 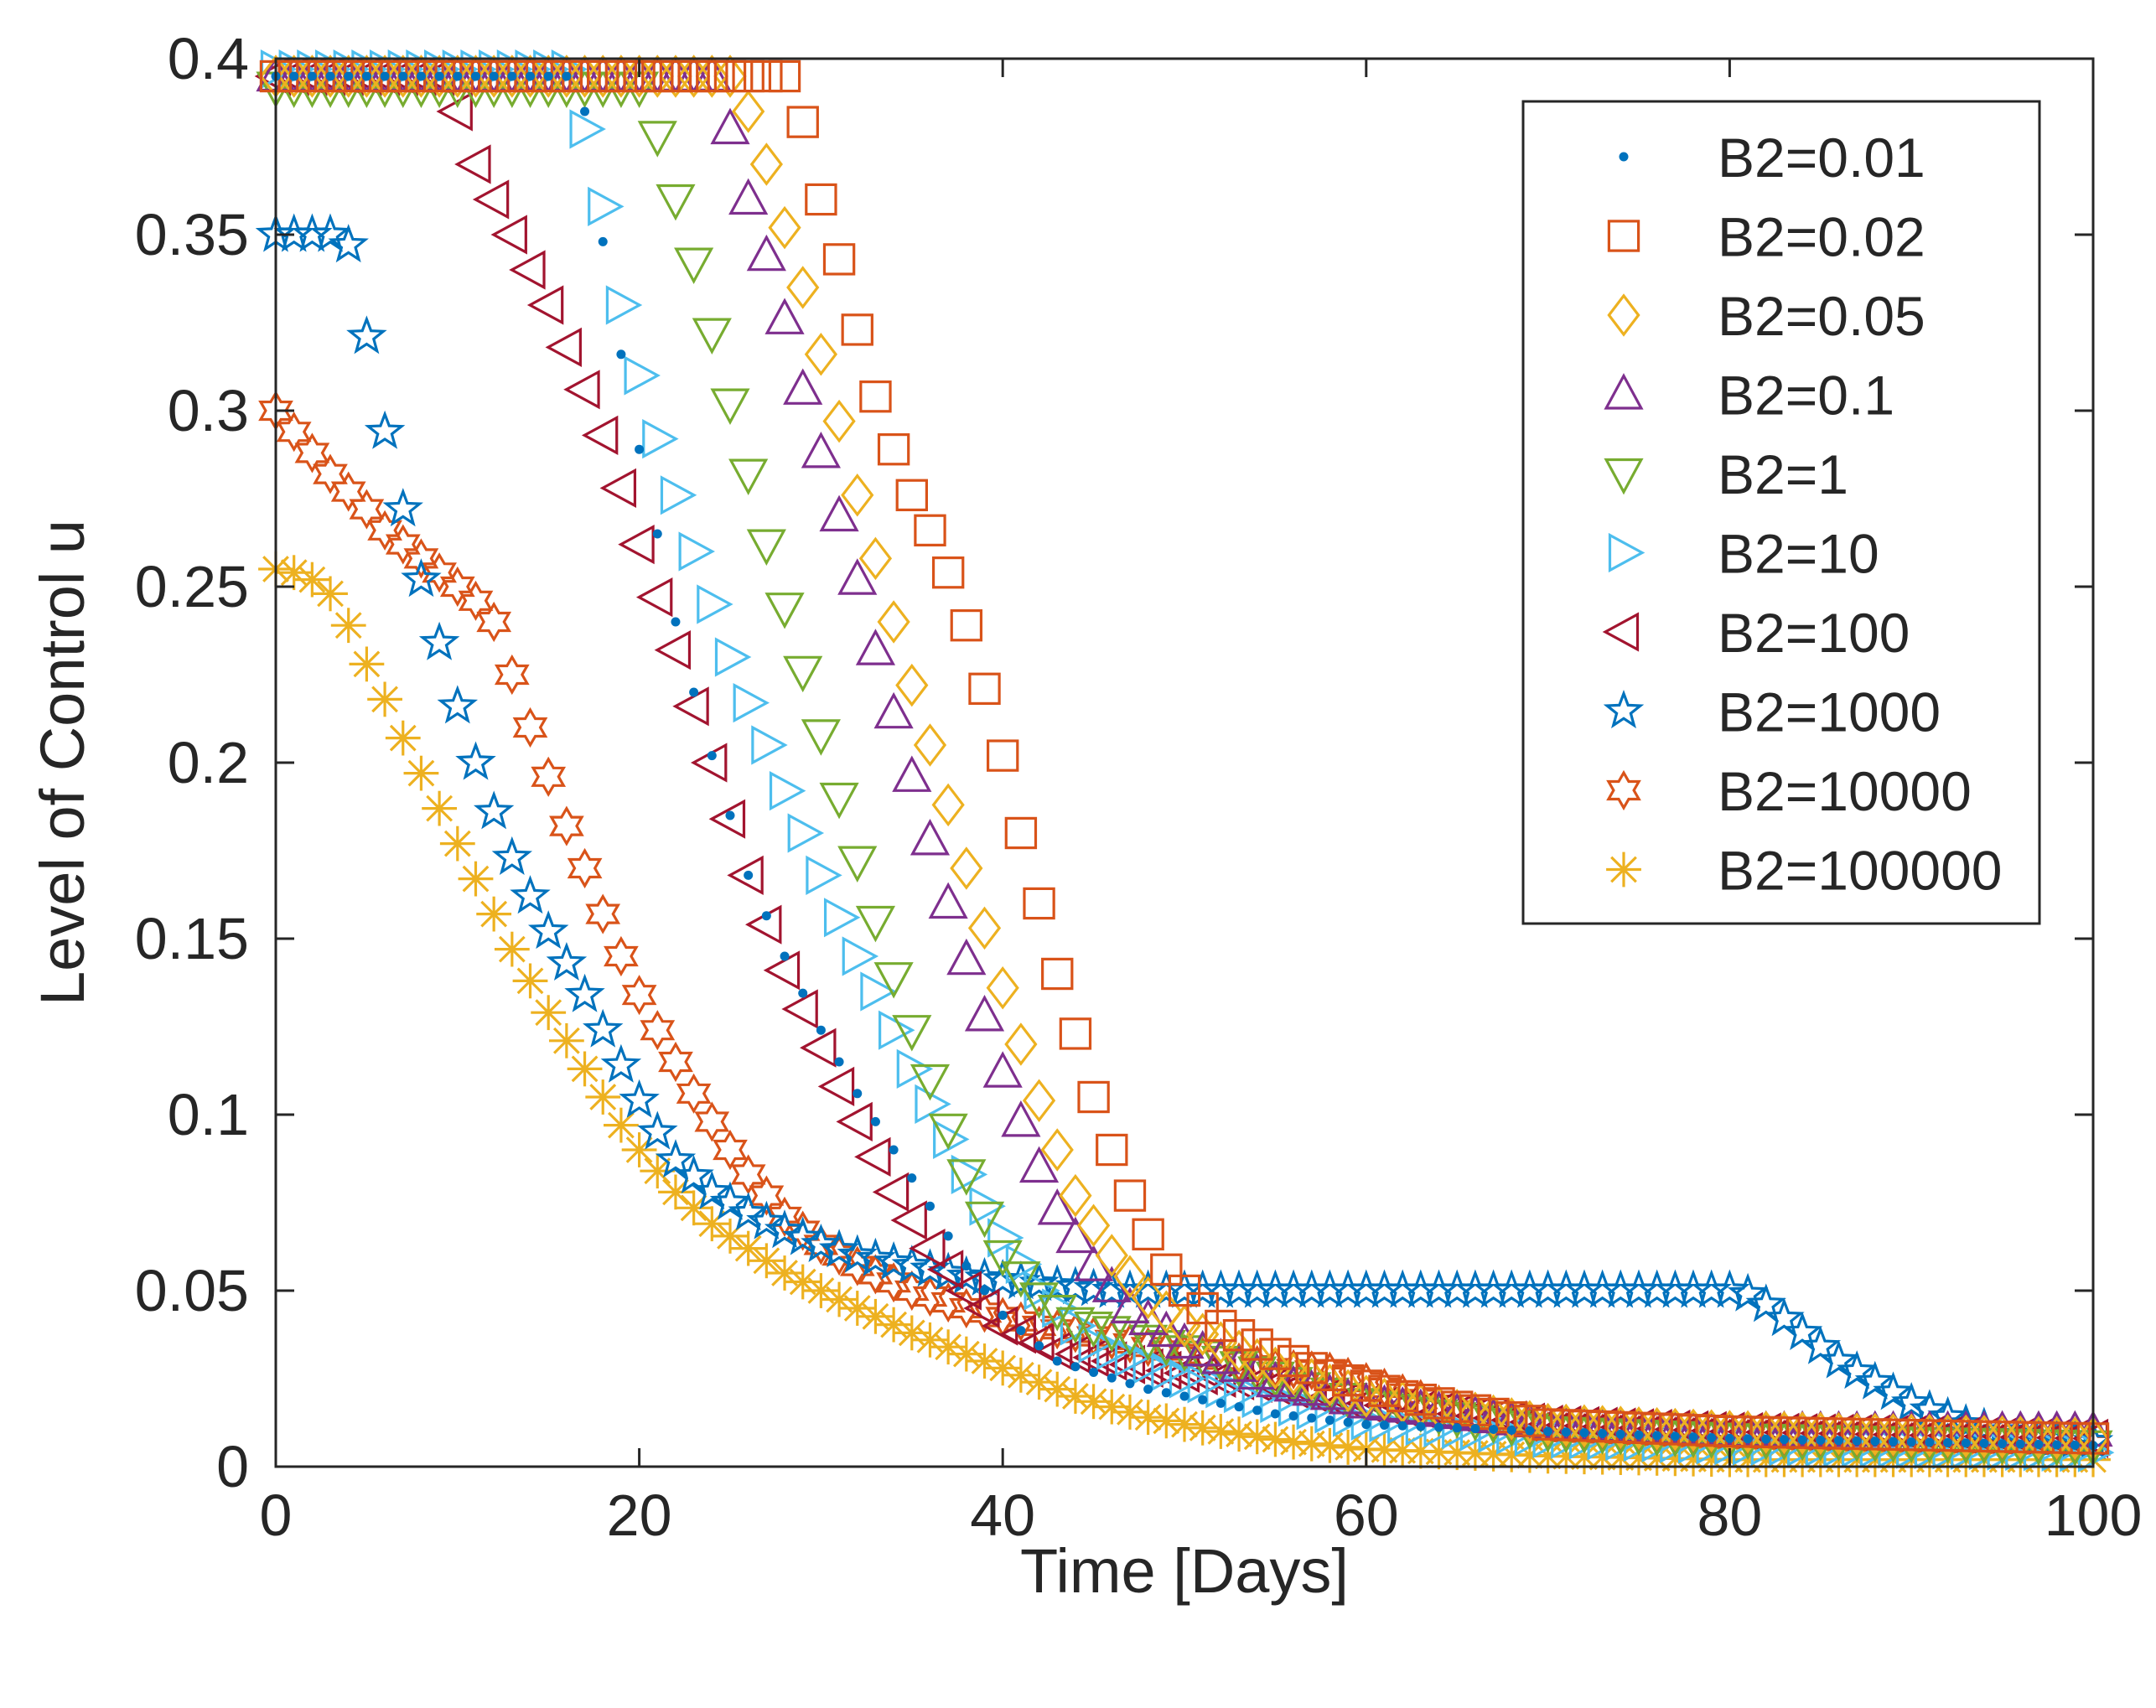 I want to click on x-tick-label: 60, so click(x=1366, y=1516).